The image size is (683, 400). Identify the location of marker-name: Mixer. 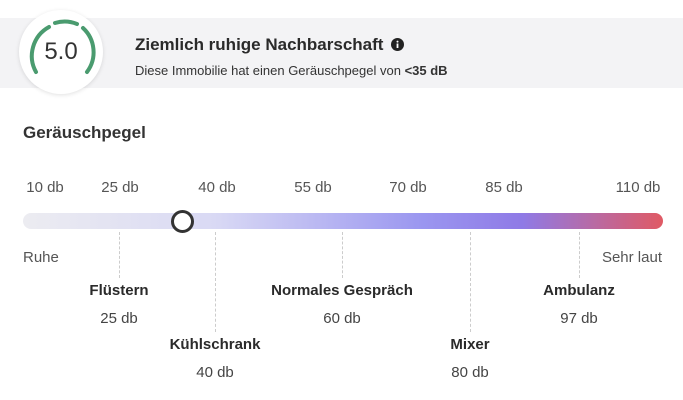
(470, 344).